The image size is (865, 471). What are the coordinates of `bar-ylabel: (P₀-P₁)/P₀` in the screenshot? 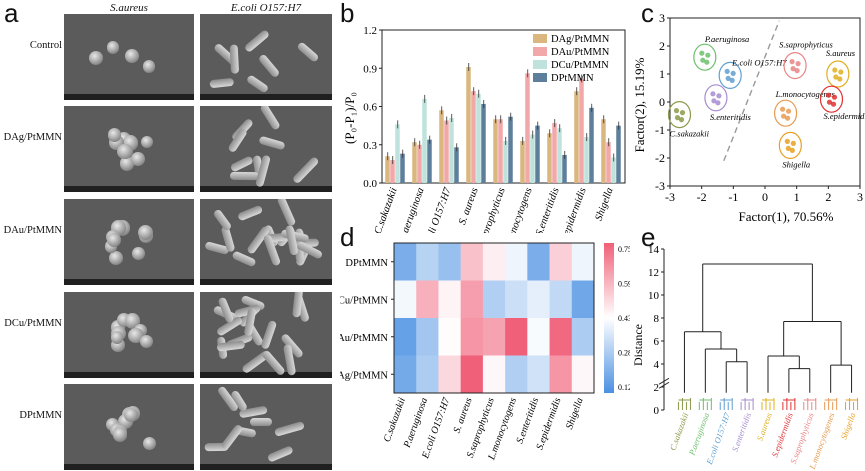 It's located at (349, 118).